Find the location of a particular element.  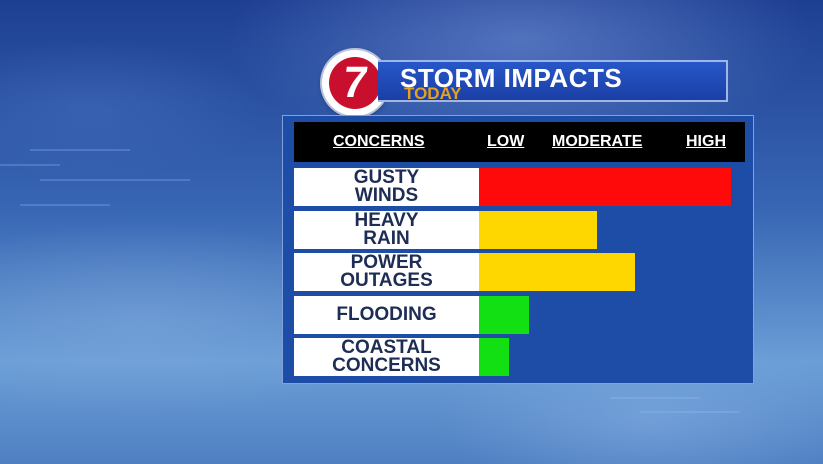

concern-label: POWER OUTAGES is located at coordinates (386, 272).